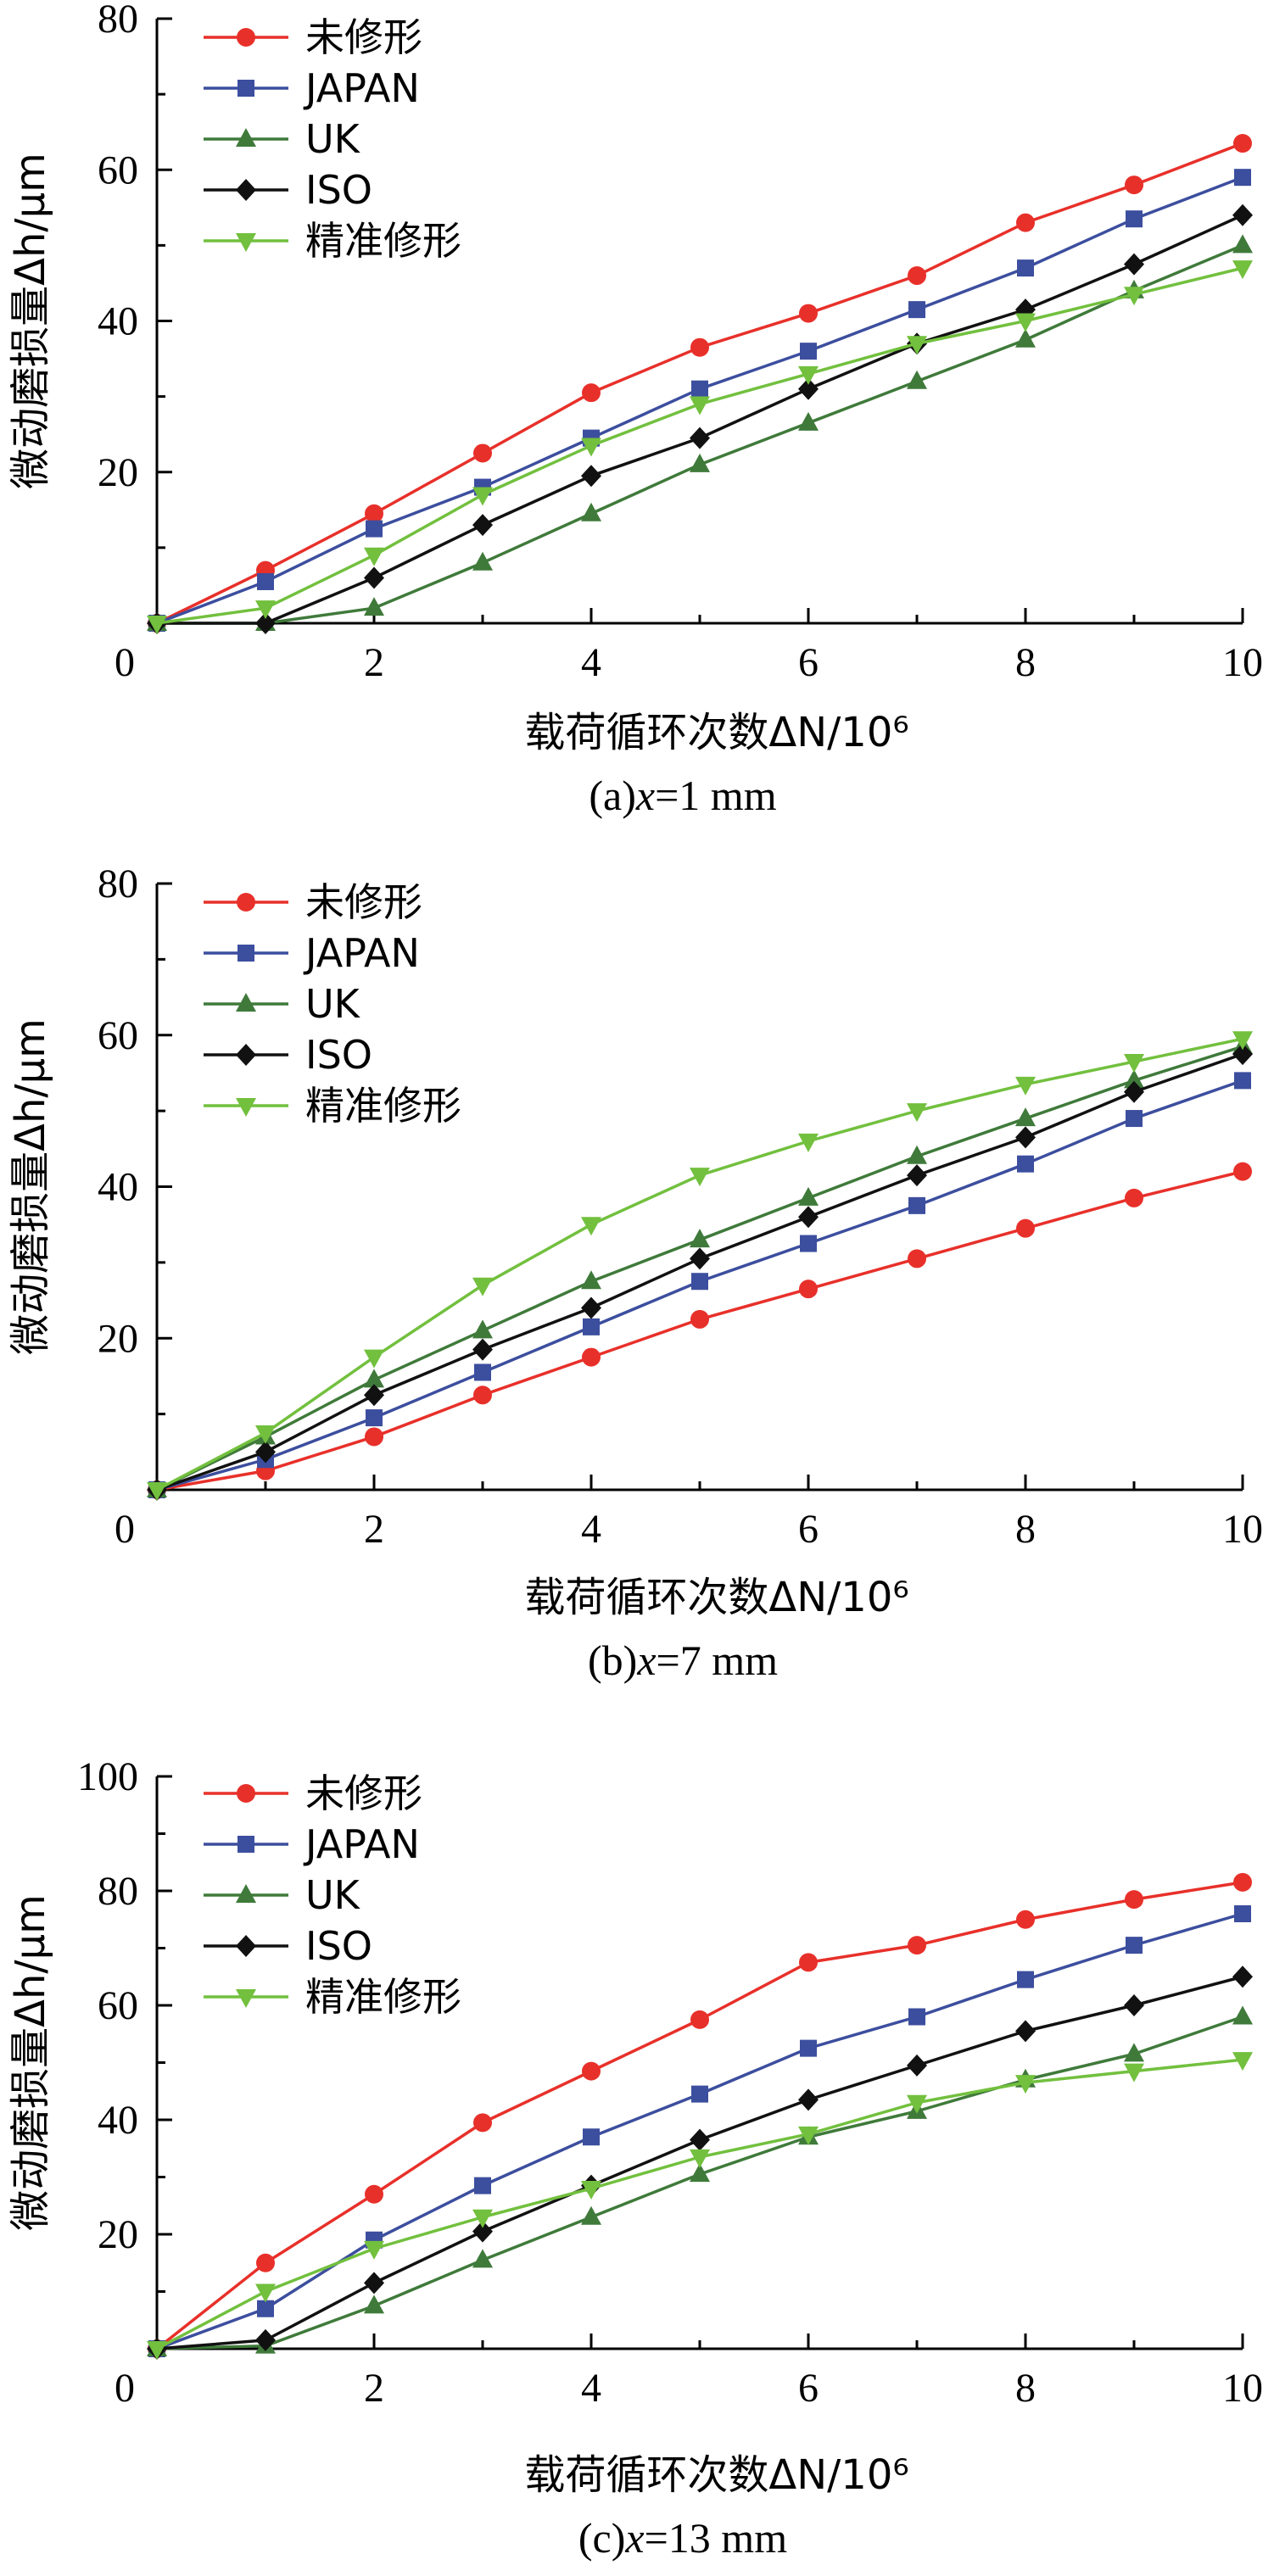 The image size is (1274, 2576). I want to click on legend-item: ISO, so click(288, 1946).